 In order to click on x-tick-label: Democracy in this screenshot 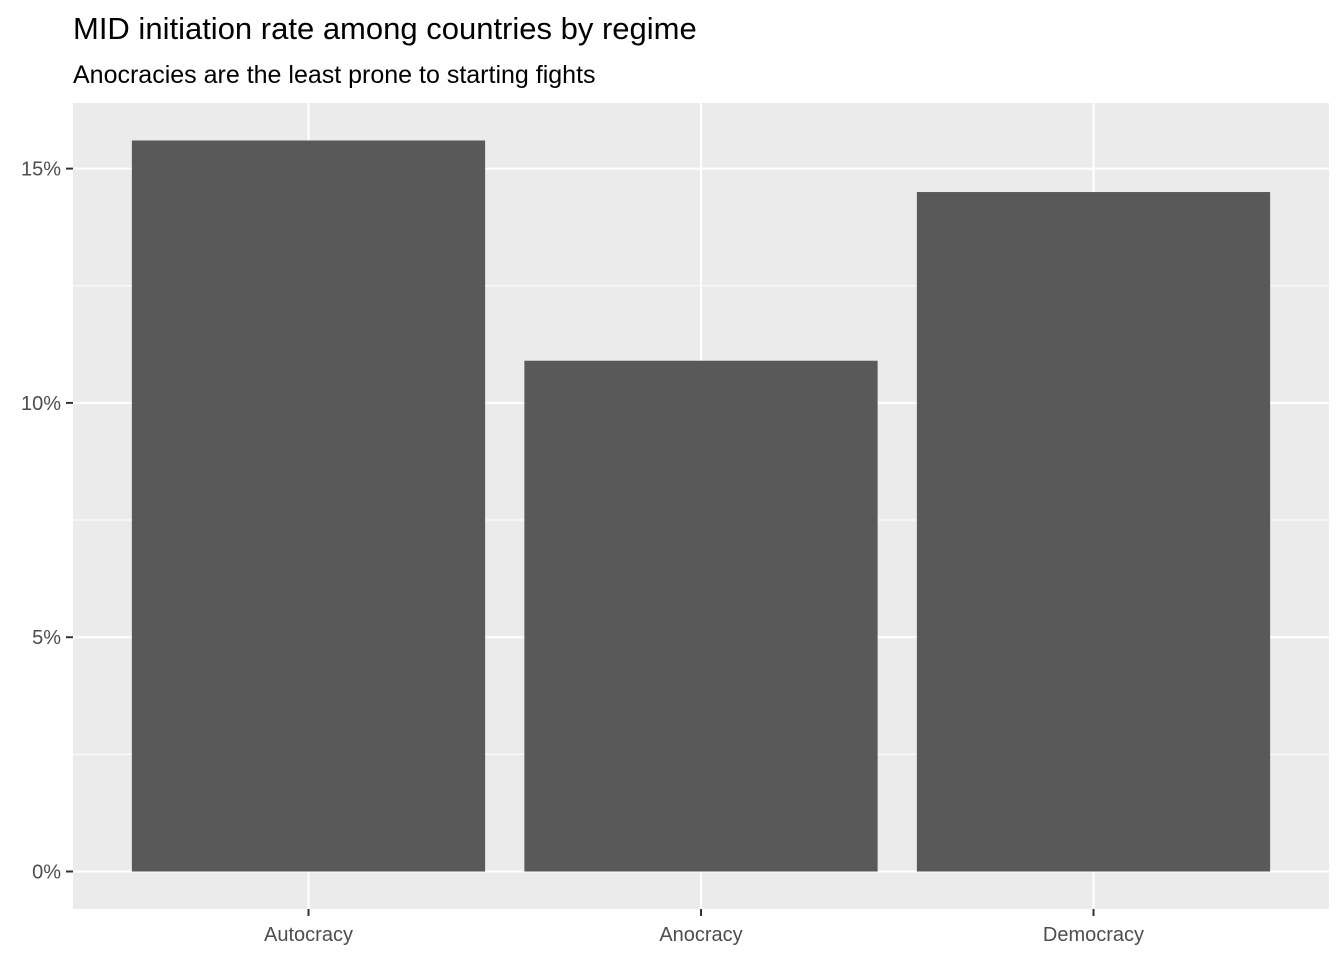, I will do `click(1093, 935)`.